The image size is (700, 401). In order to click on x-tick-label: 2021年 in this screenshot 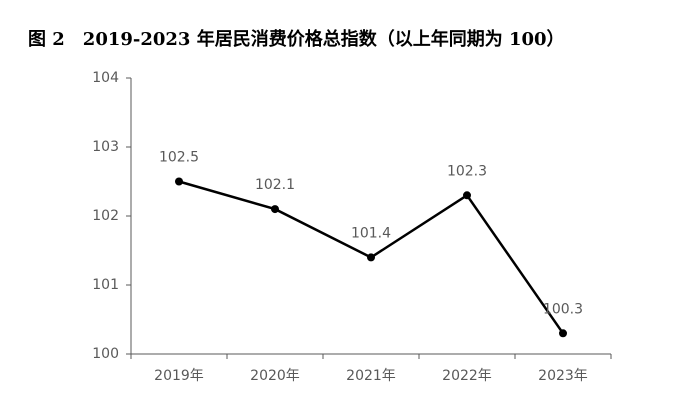, I will do `click(371, 376)`.